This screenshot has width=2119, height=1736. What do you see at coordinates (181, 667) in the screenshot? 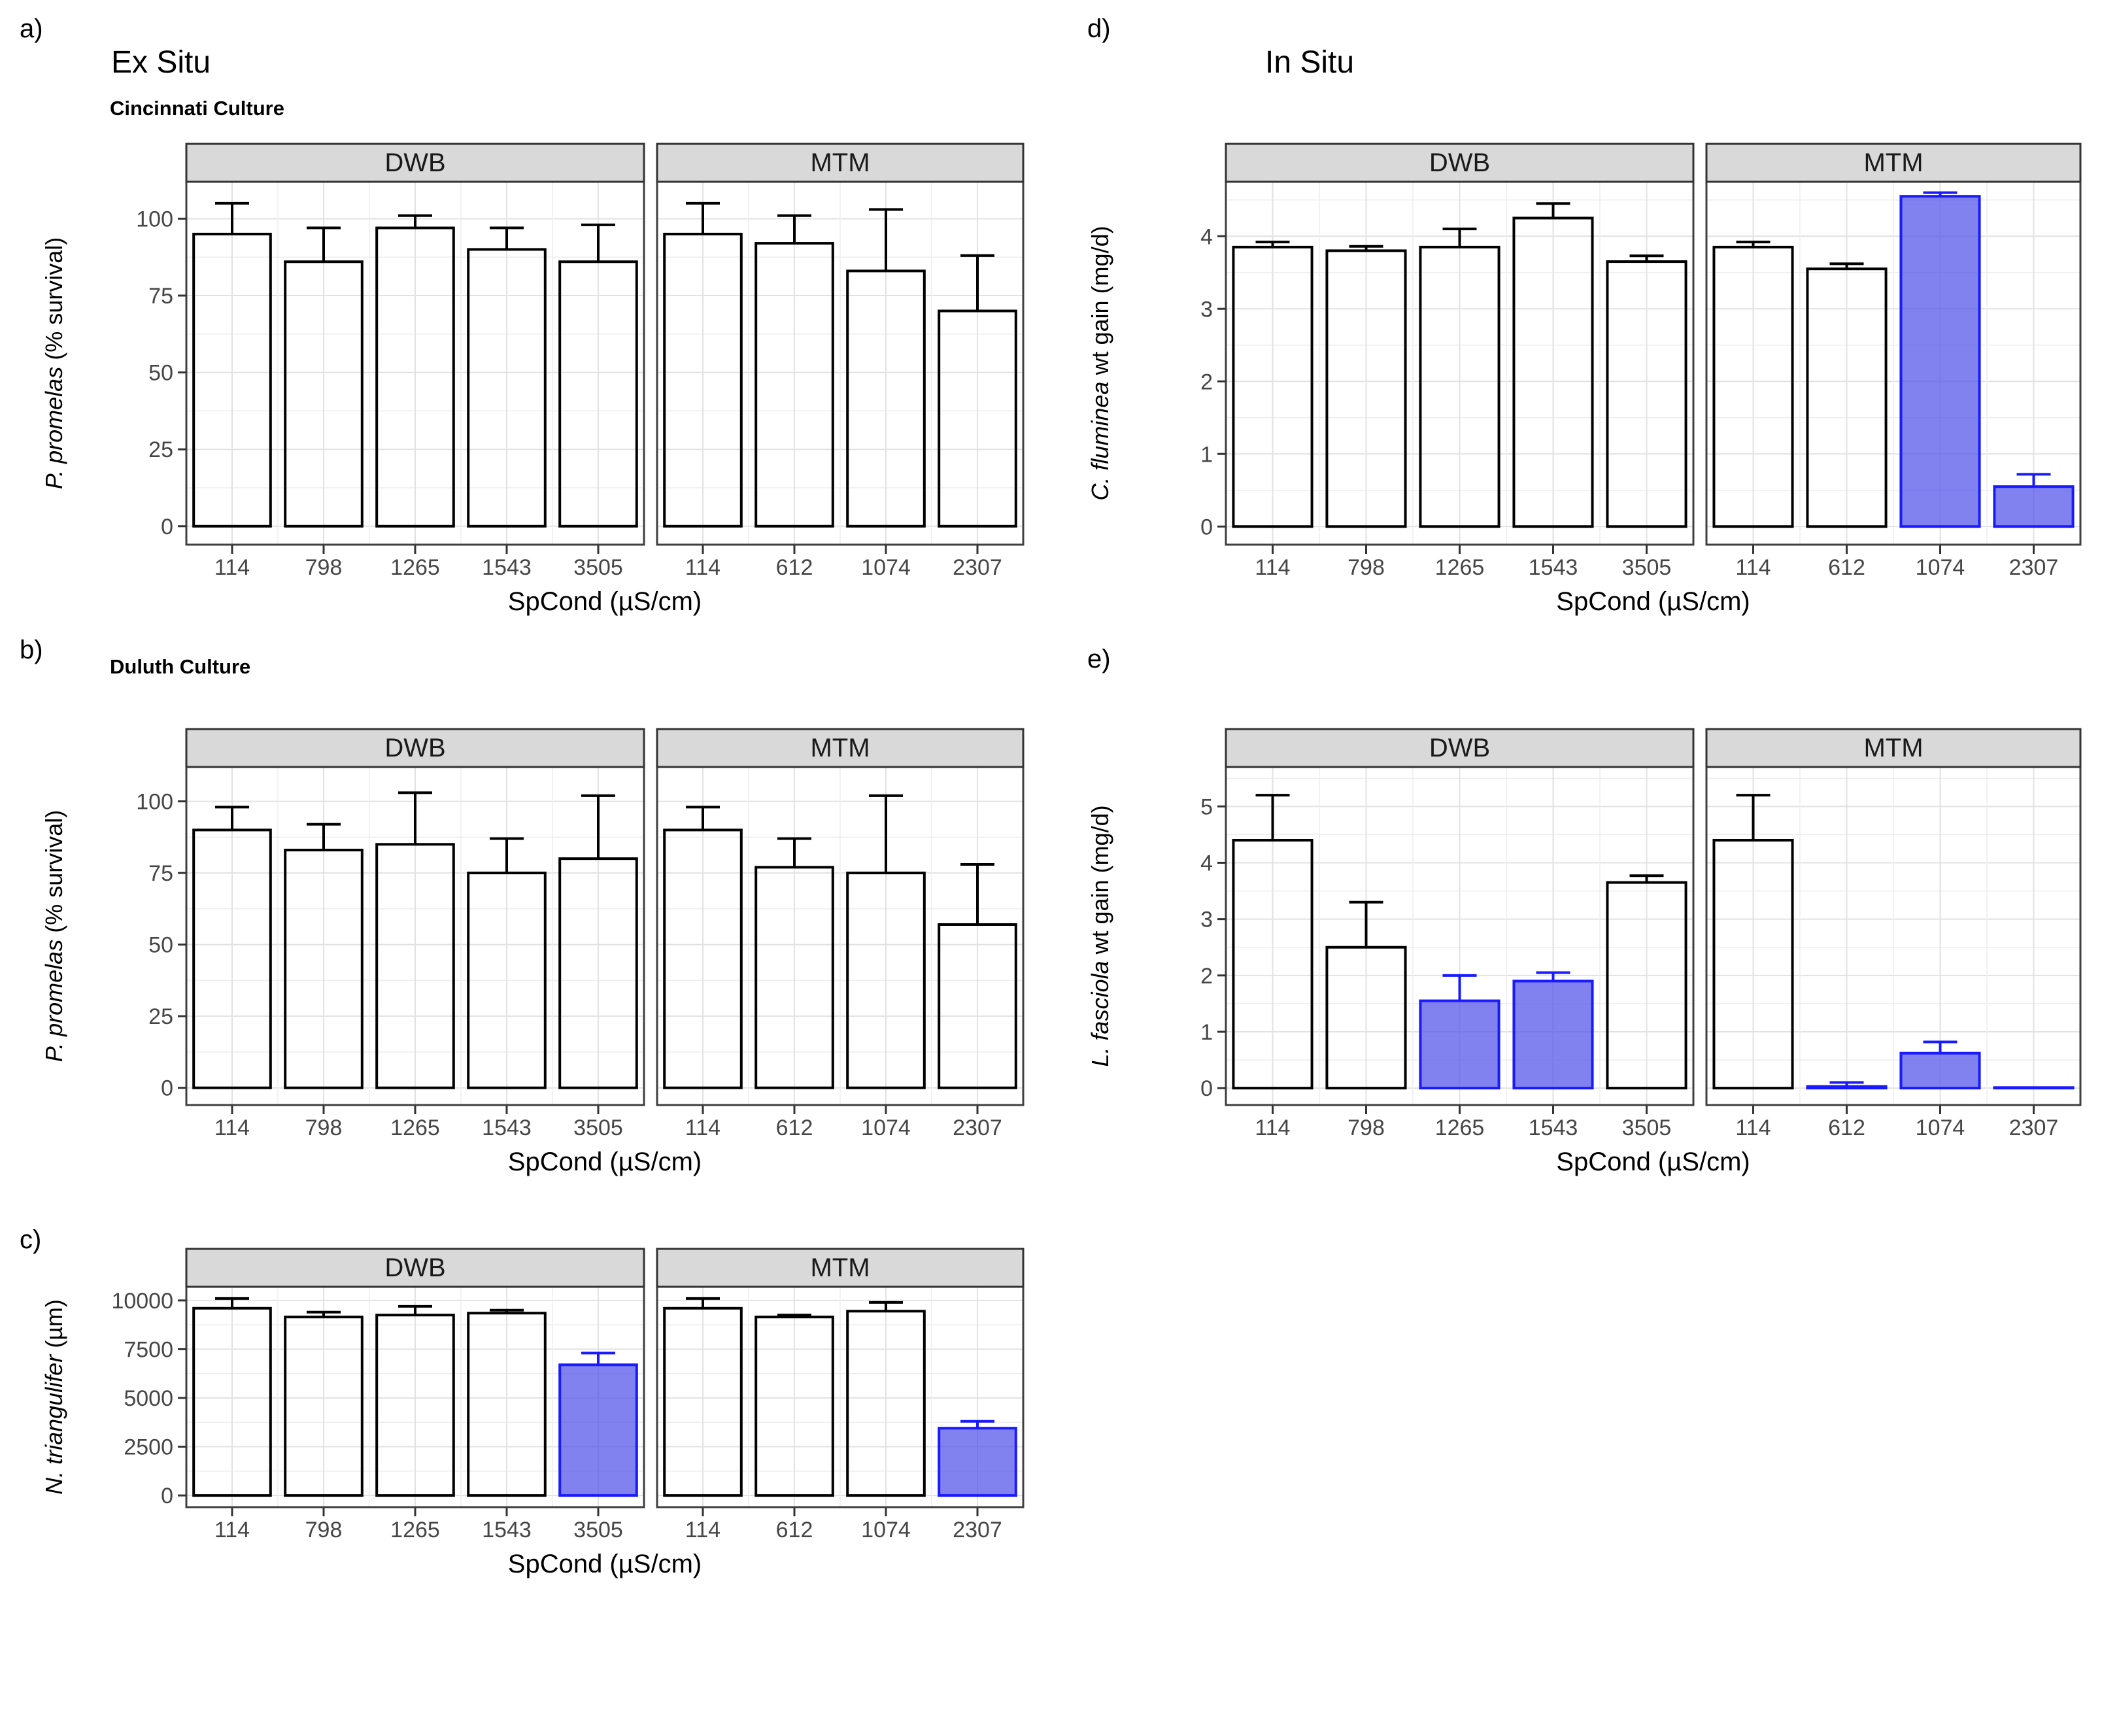
I see `panel-subtitle: Duluth Culture` at bounding box center [181, 667].